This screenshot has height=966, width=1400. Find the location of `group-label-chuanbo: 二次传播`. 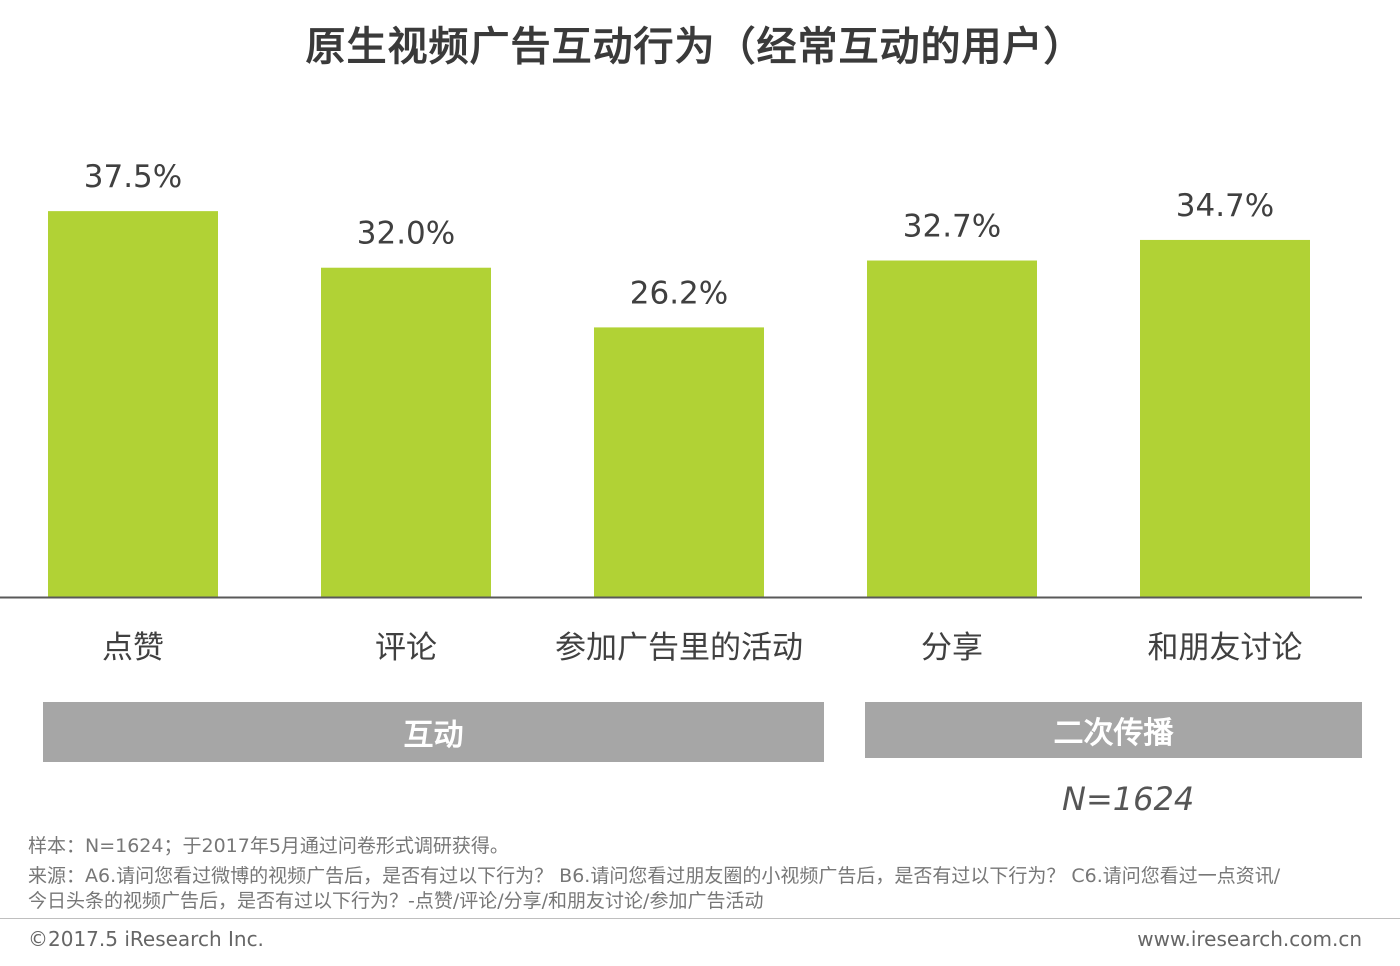

group-label-chuanbo: 二次传播 is located at coordinates (1113, 730).